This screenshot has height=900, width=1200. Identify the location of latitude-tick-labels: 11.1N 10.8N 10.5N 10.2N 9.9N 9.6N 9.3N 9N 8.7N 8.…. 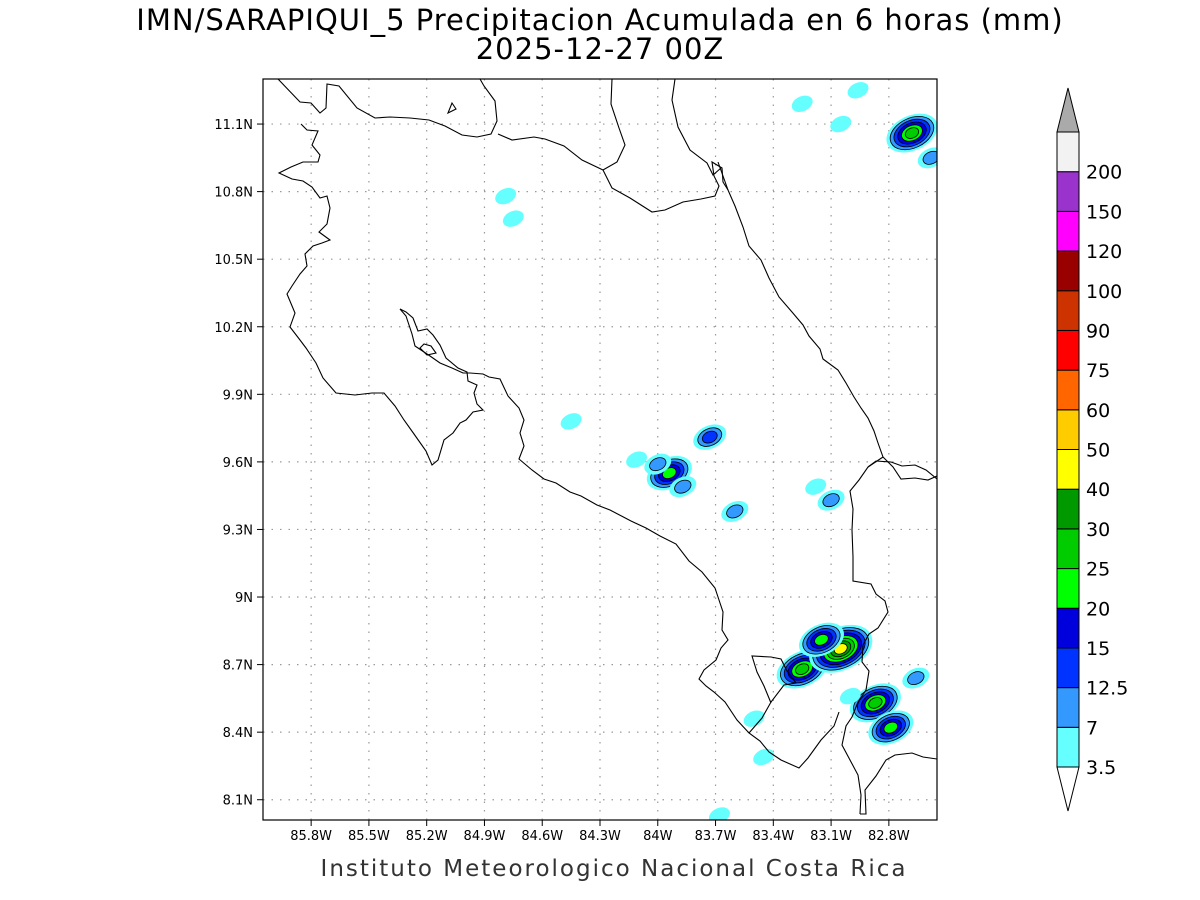
(238, 463).